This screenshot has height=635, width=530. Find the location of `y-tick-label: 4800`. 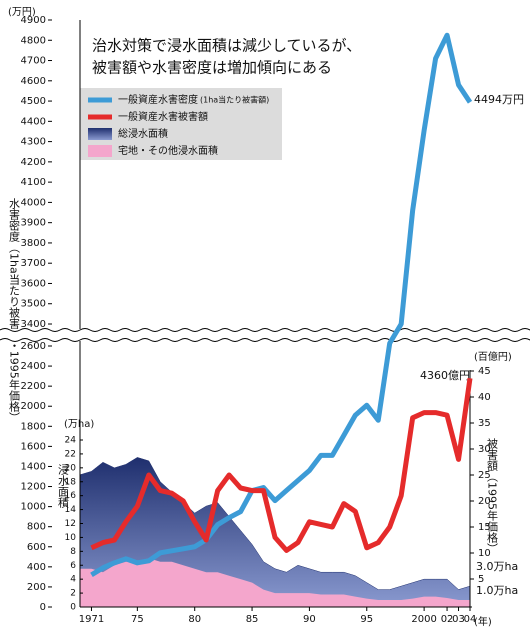

y-tick-label: 4800 is located at coordinates (33, 40).